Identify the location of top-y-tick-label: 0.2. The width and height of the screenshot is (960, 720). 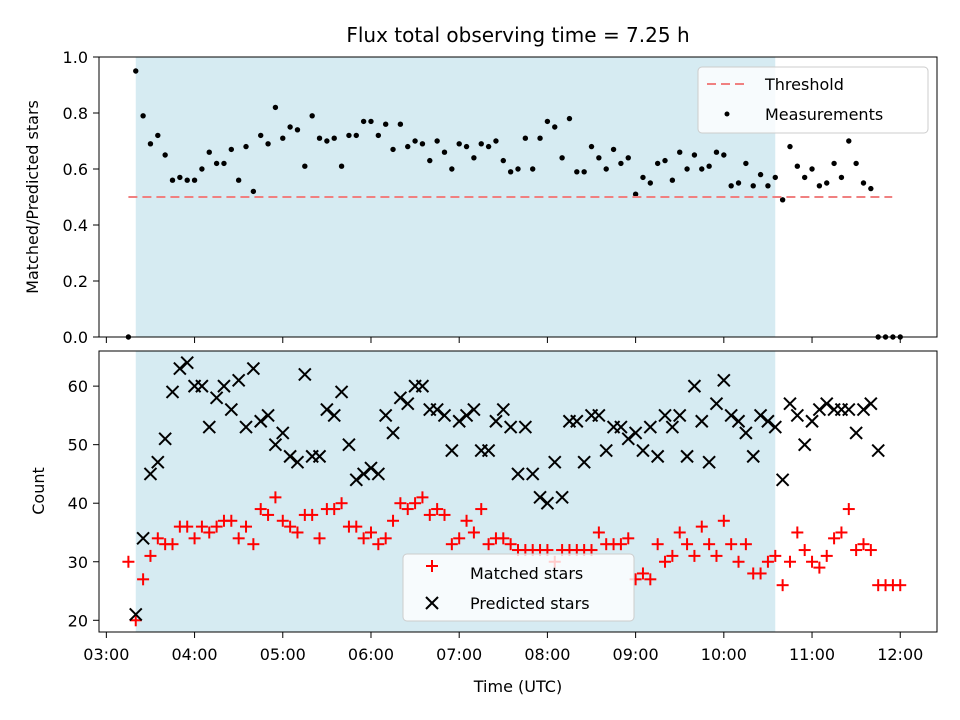
(75, 281).